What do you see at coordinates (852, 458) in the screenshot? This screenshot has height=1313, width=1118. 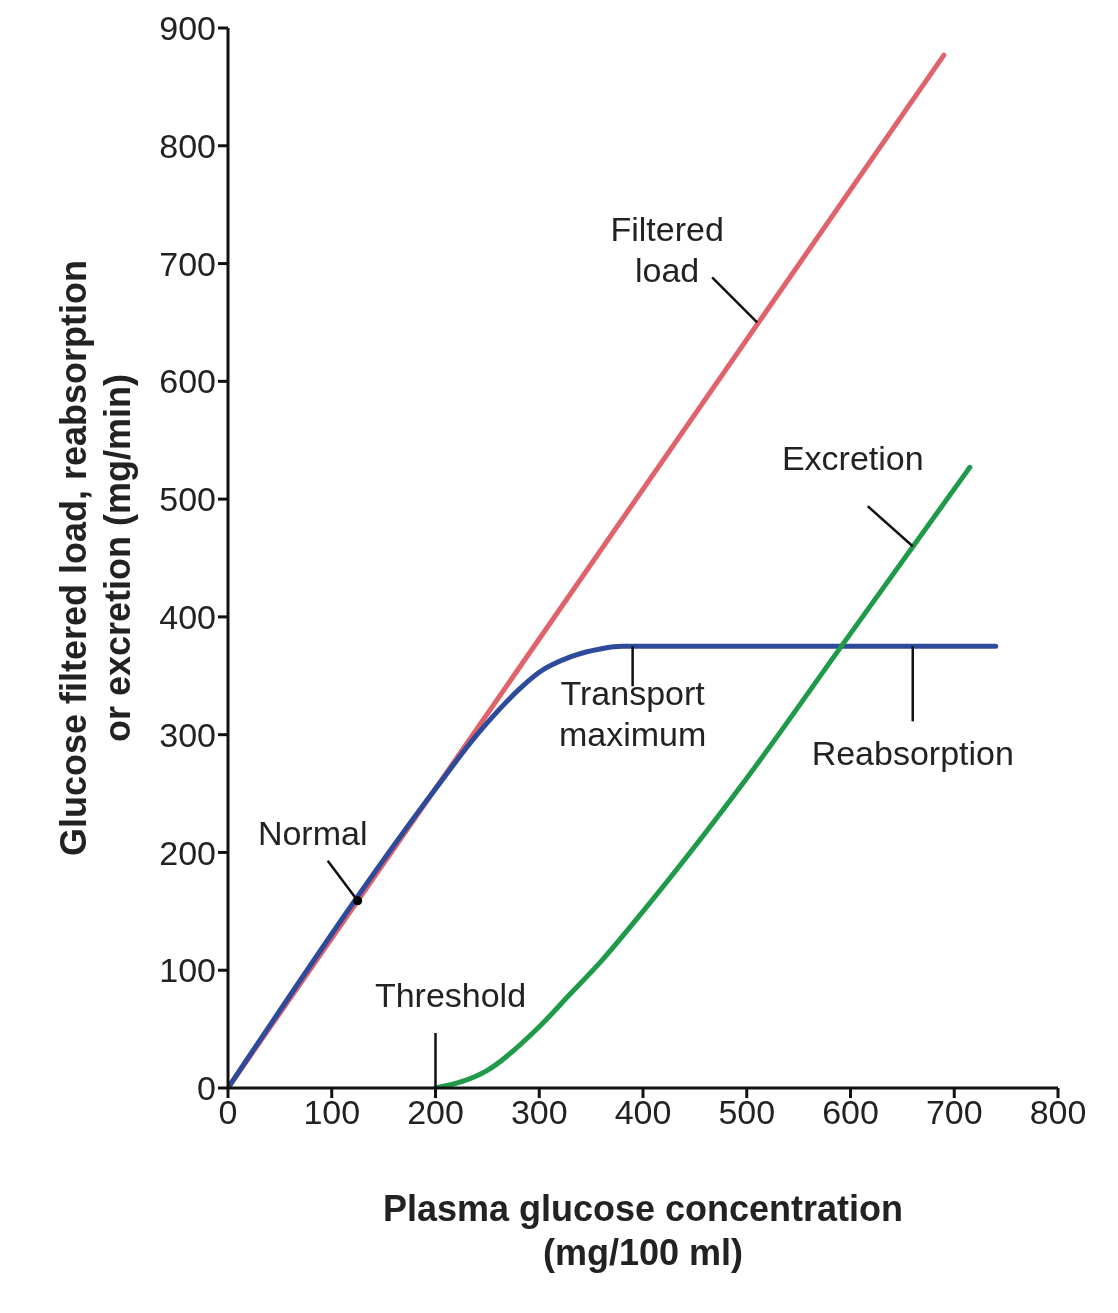 I see `annotation: Excretion` at bounding box center [852, 458].